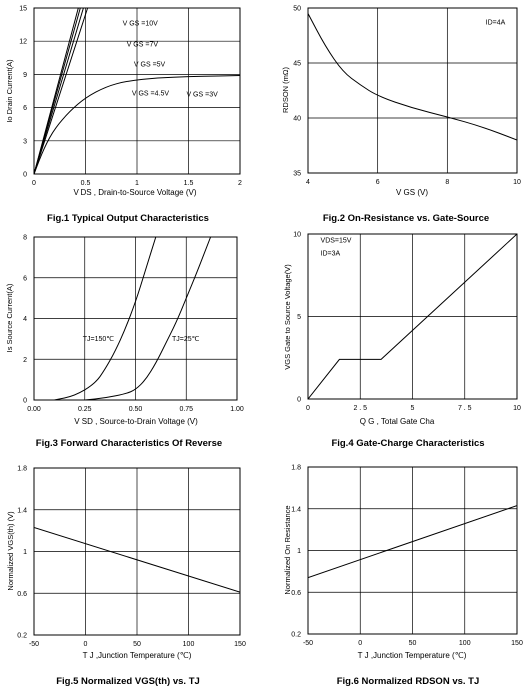 This screenshot has width=532, height=691. Describe the element at coordinates (22, 636) in the screenshot. I see `fig5-ytick-label: 0.2` at that location.